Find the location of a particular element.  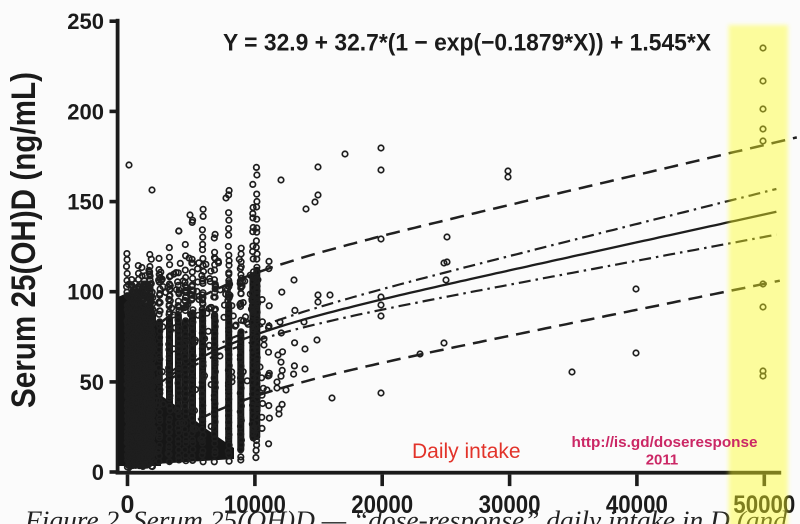

svg-text: 40000 is located at coordinates (637, 505).